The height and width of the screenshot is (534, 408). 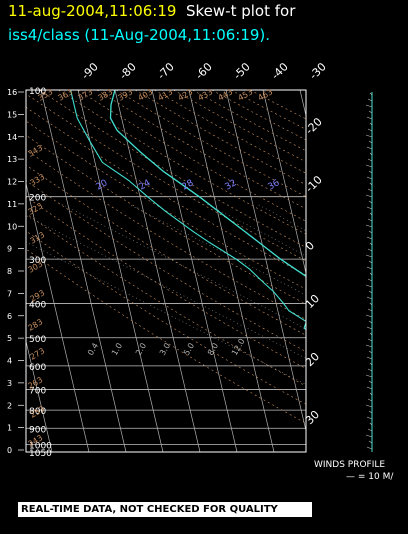 I want to click on height-label: 4, so click(x=9, y=361).